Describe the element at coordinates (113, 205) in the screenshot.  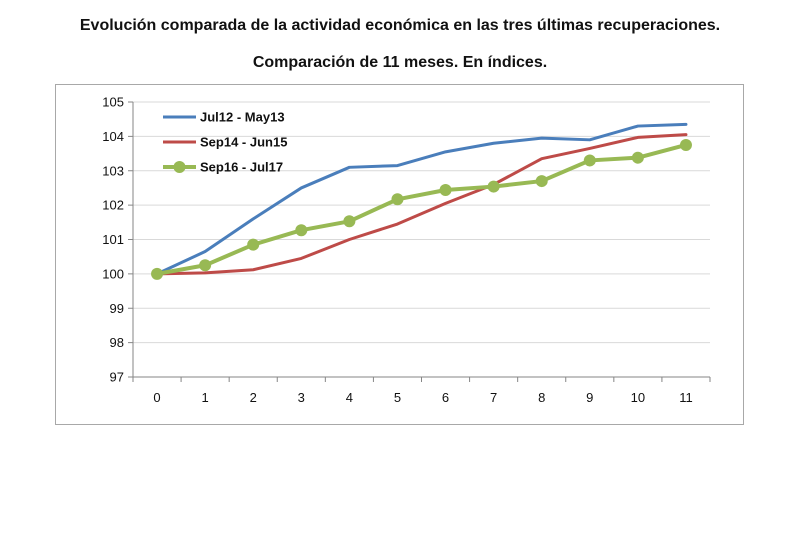
I see `y-tick-label: 102` at that location.